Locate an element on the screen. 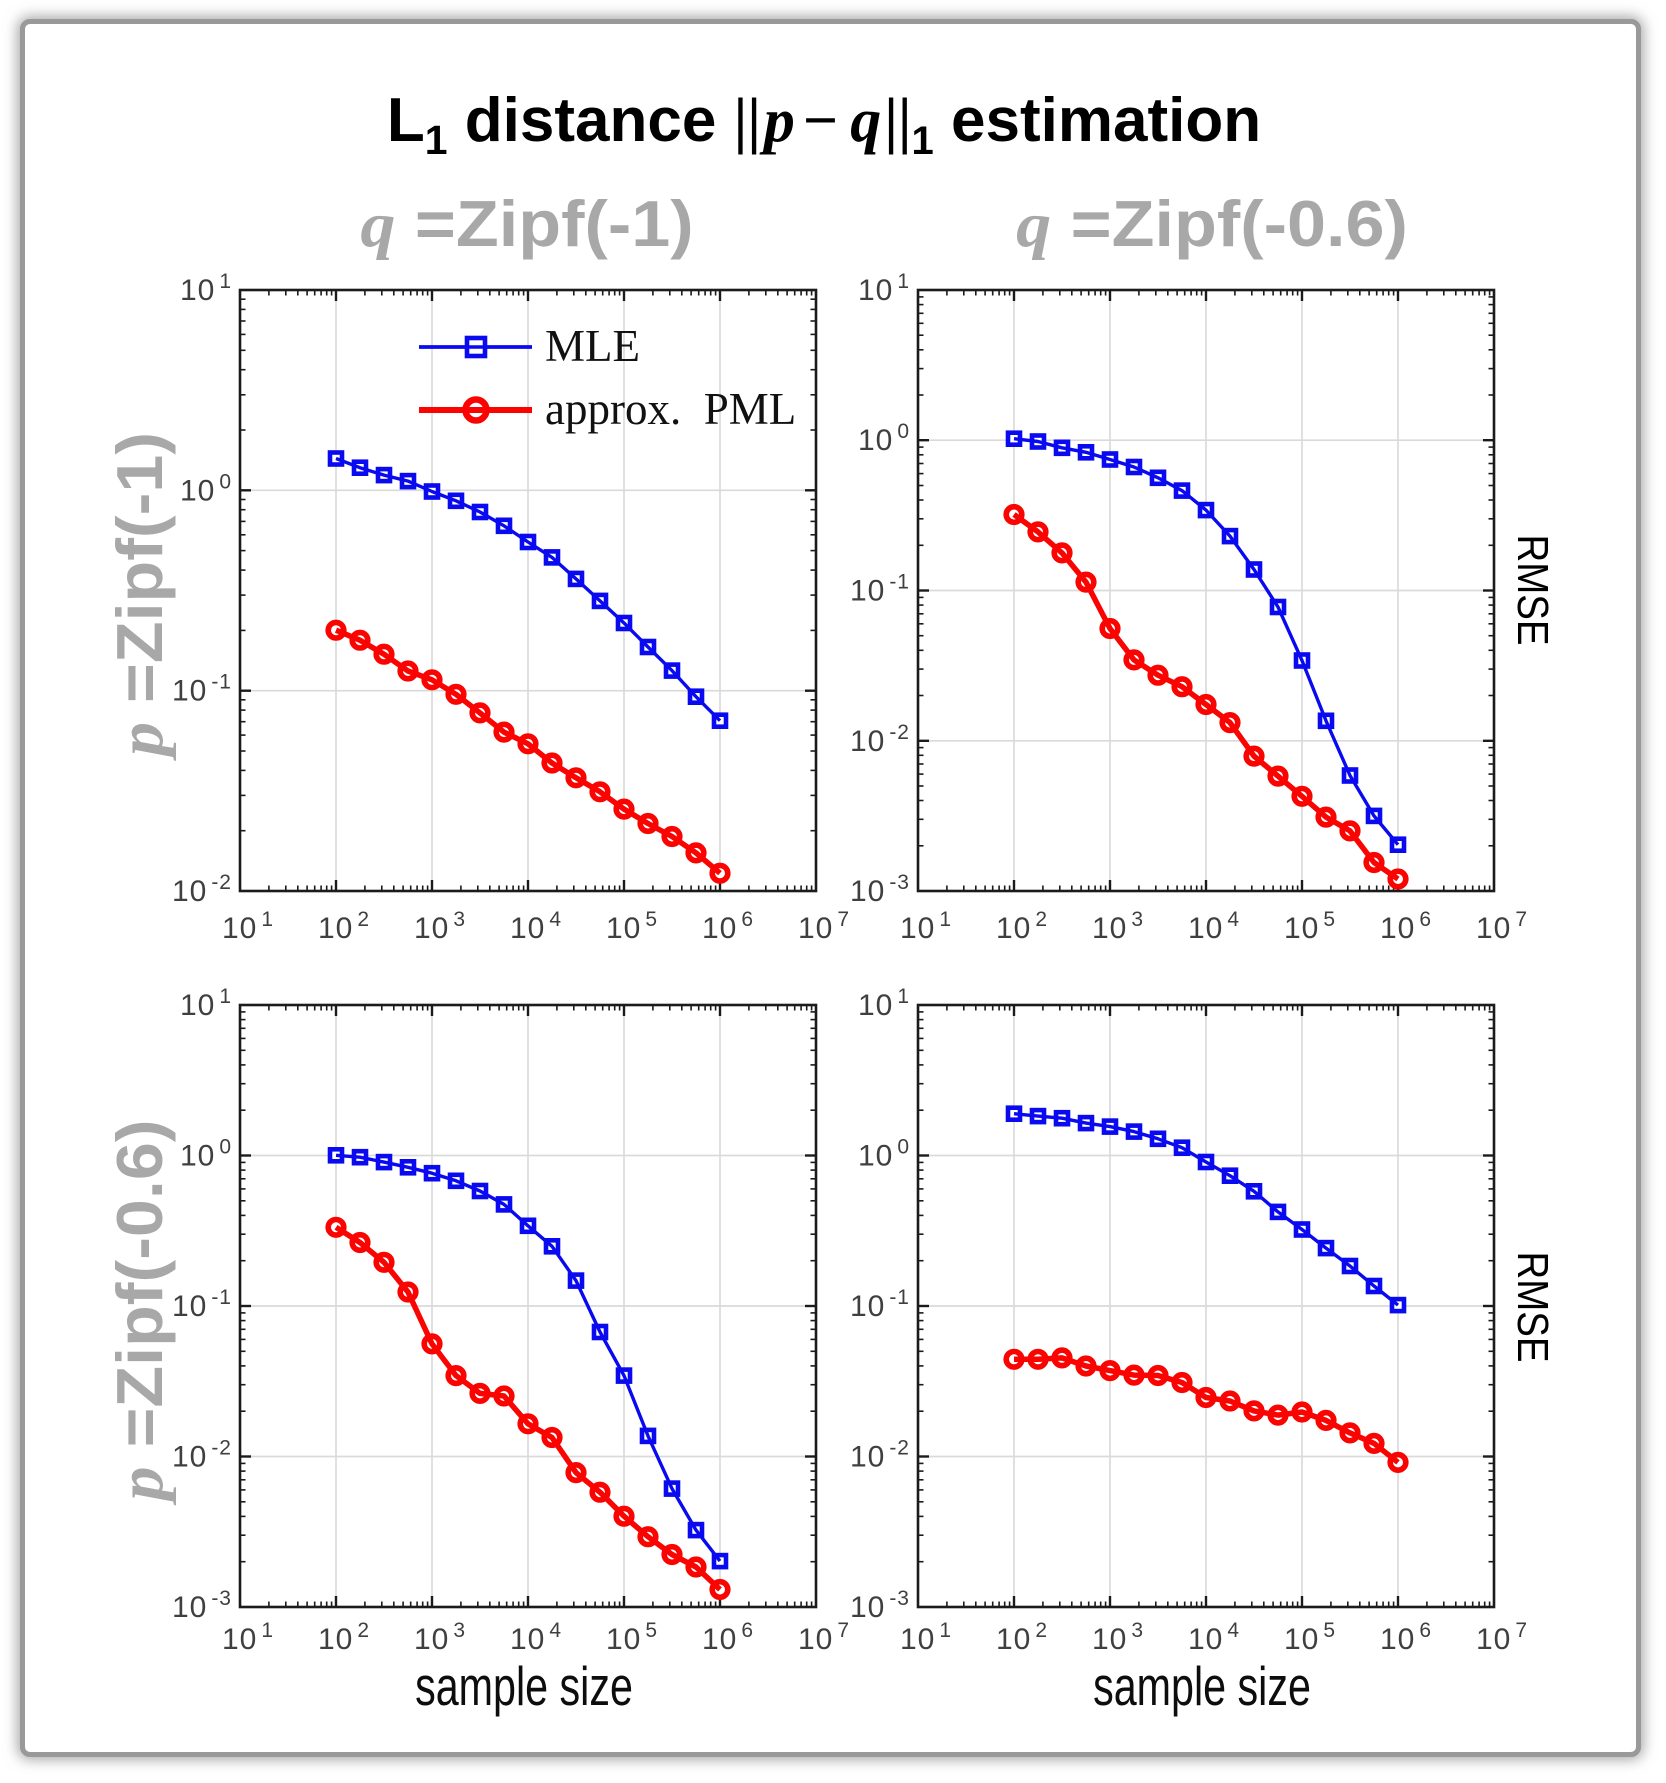 Image resolution: width=1666 pixels, height=1783 pixels. svg-text: q =Zipf(-0.6) is located at coordinates (1212, 224).